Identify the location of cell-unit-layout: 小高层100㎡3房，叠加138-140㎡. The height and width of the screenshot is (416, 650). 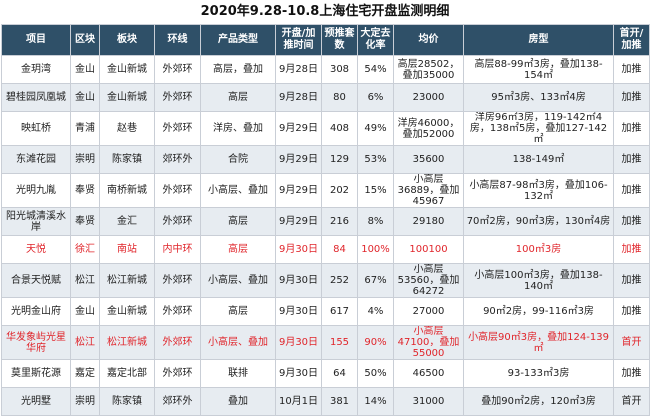
(538, 280).